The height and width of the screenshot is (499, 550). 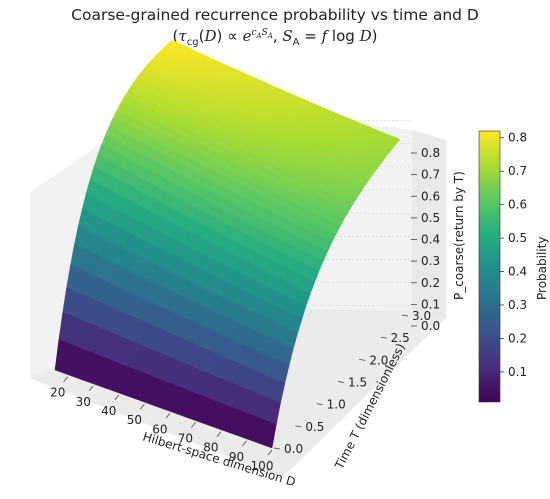 What do you see at coordinates (262, 466) in the screenshot?
I see `x-tick-label: 100` at bounding box center [262, 466].